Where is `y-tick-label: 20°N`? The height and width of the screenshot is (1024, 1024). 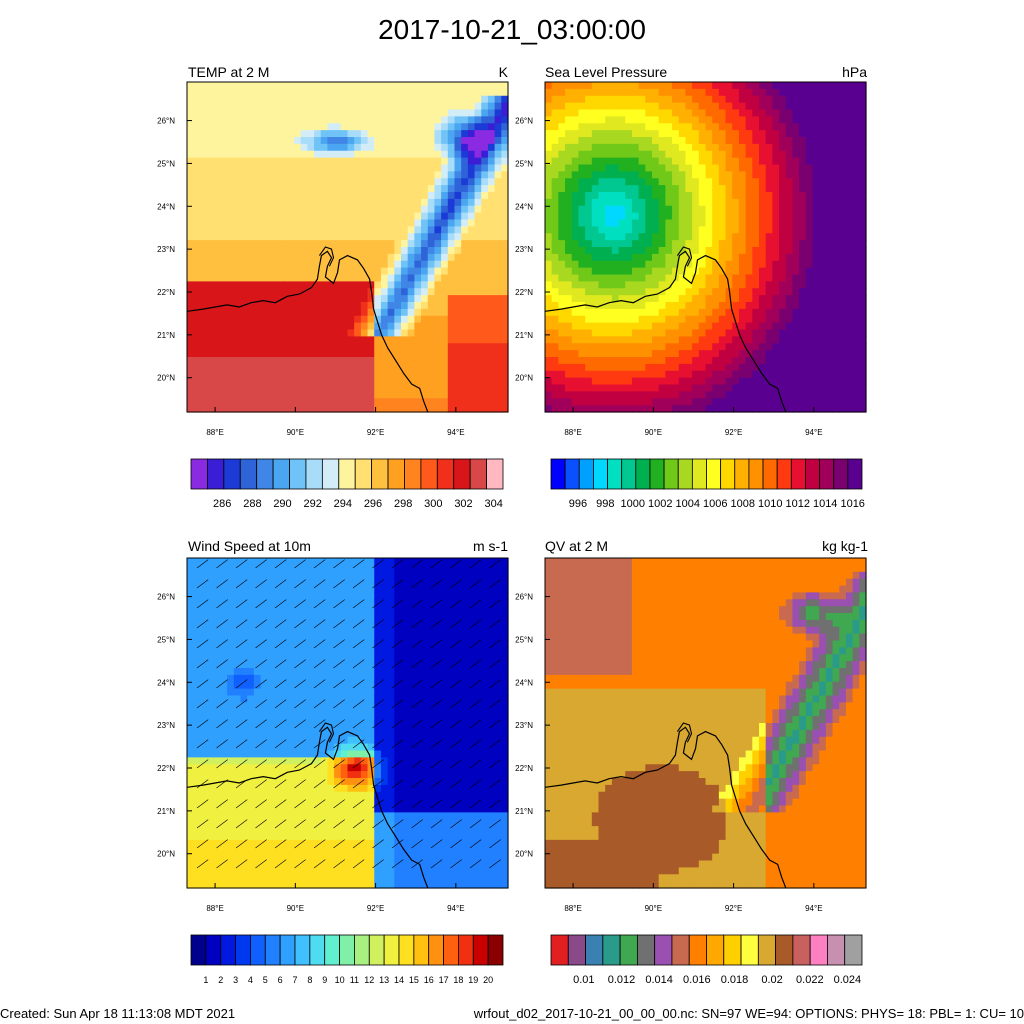
y-tick-label: 20°N is located at coordinates (524, 378).